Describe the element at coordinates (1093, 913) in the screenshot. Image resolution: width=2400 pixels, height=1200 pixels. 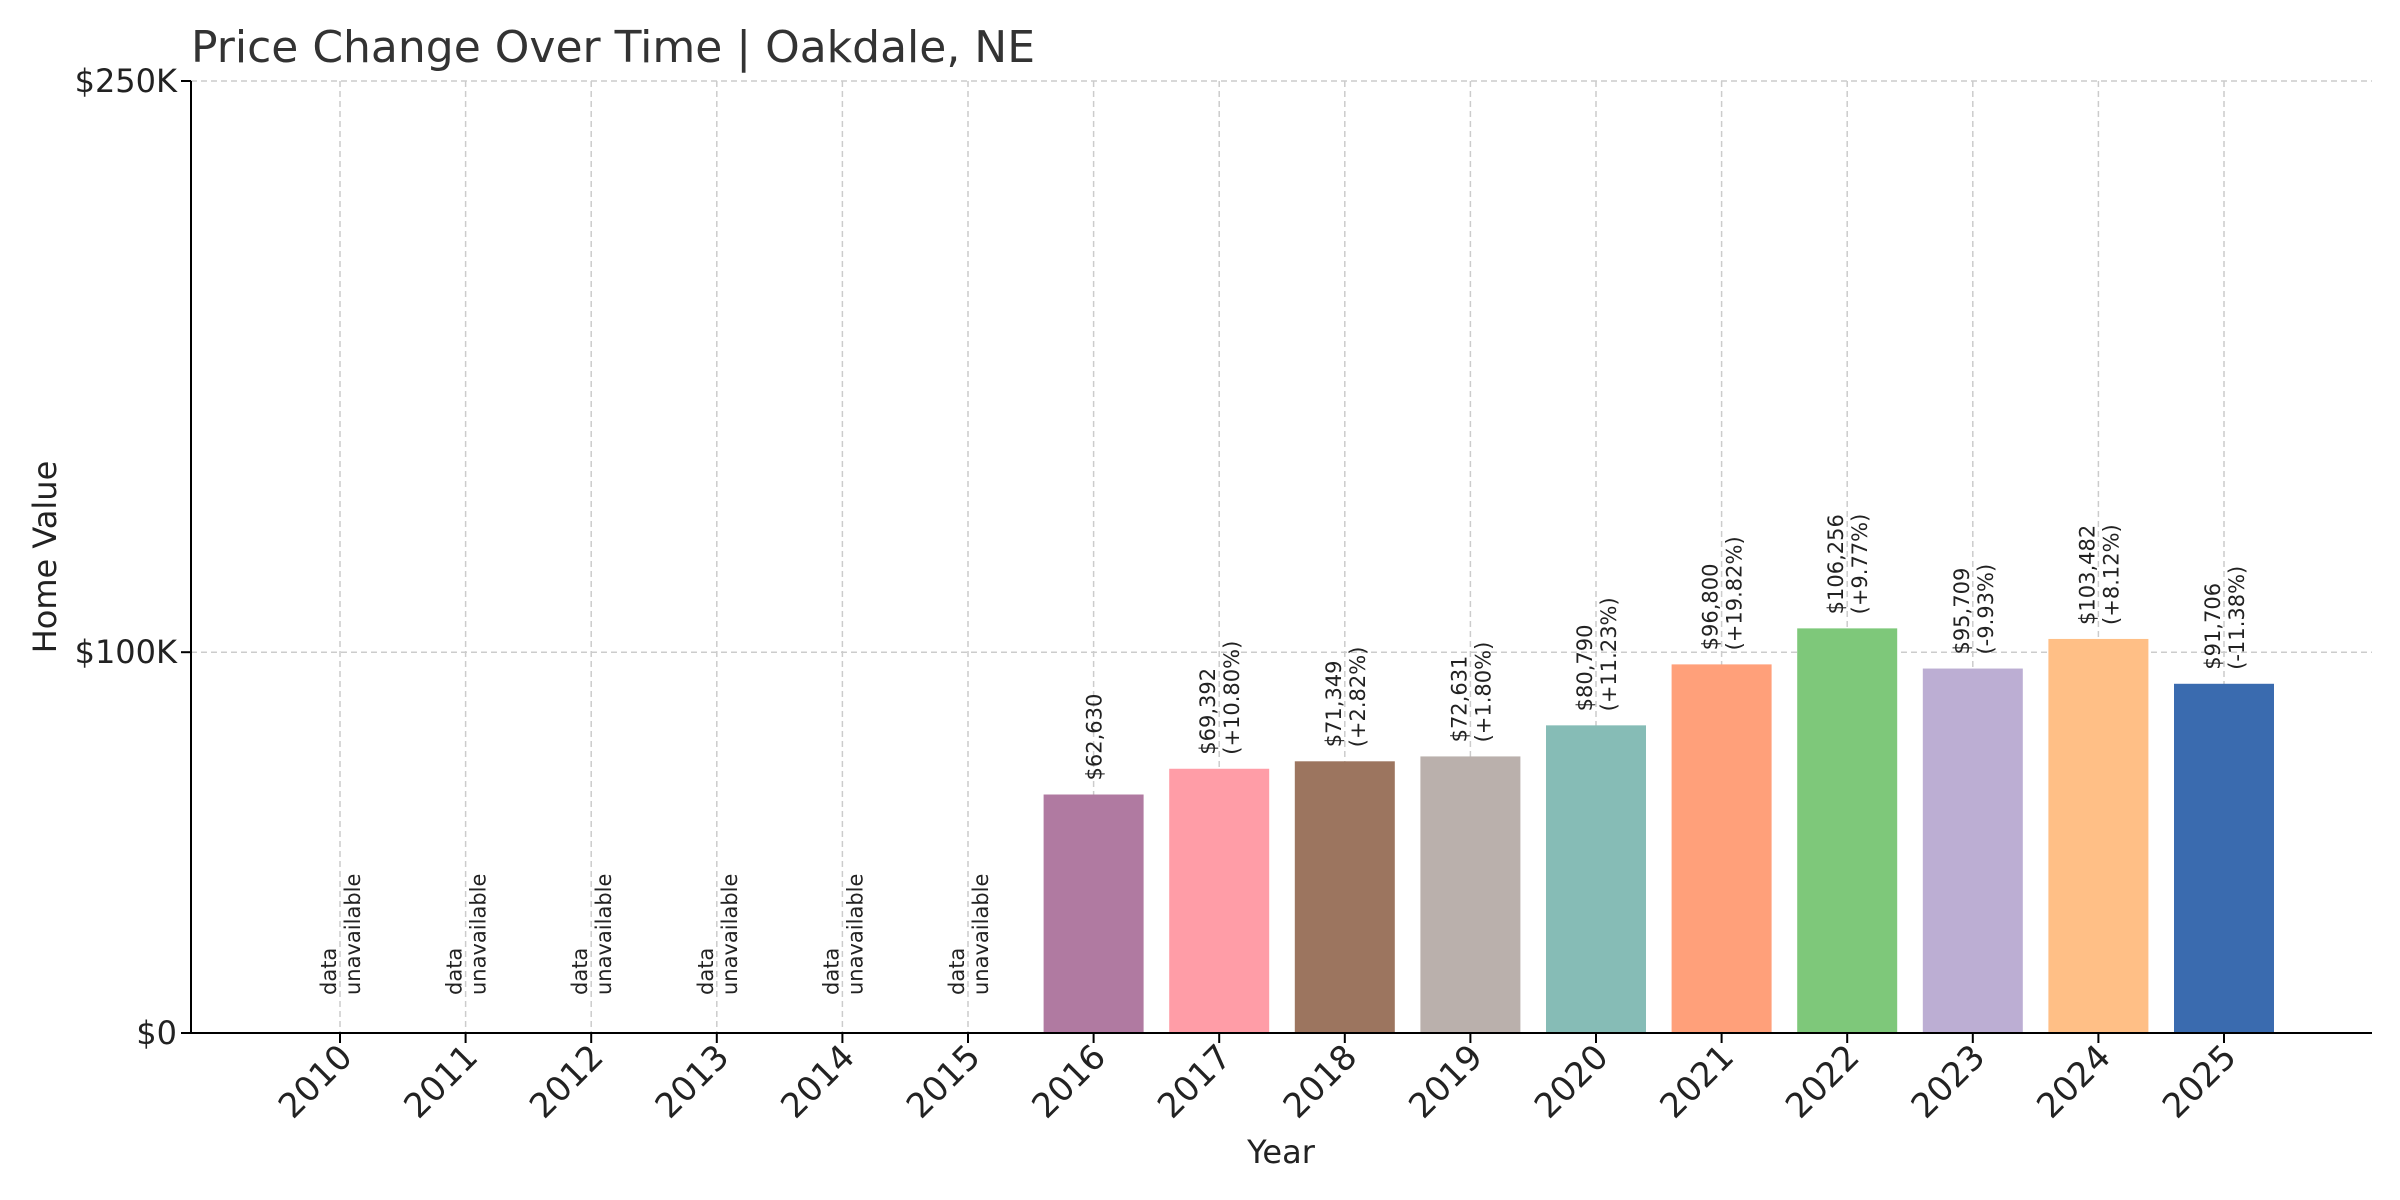
I see `bar-2016` at that location.